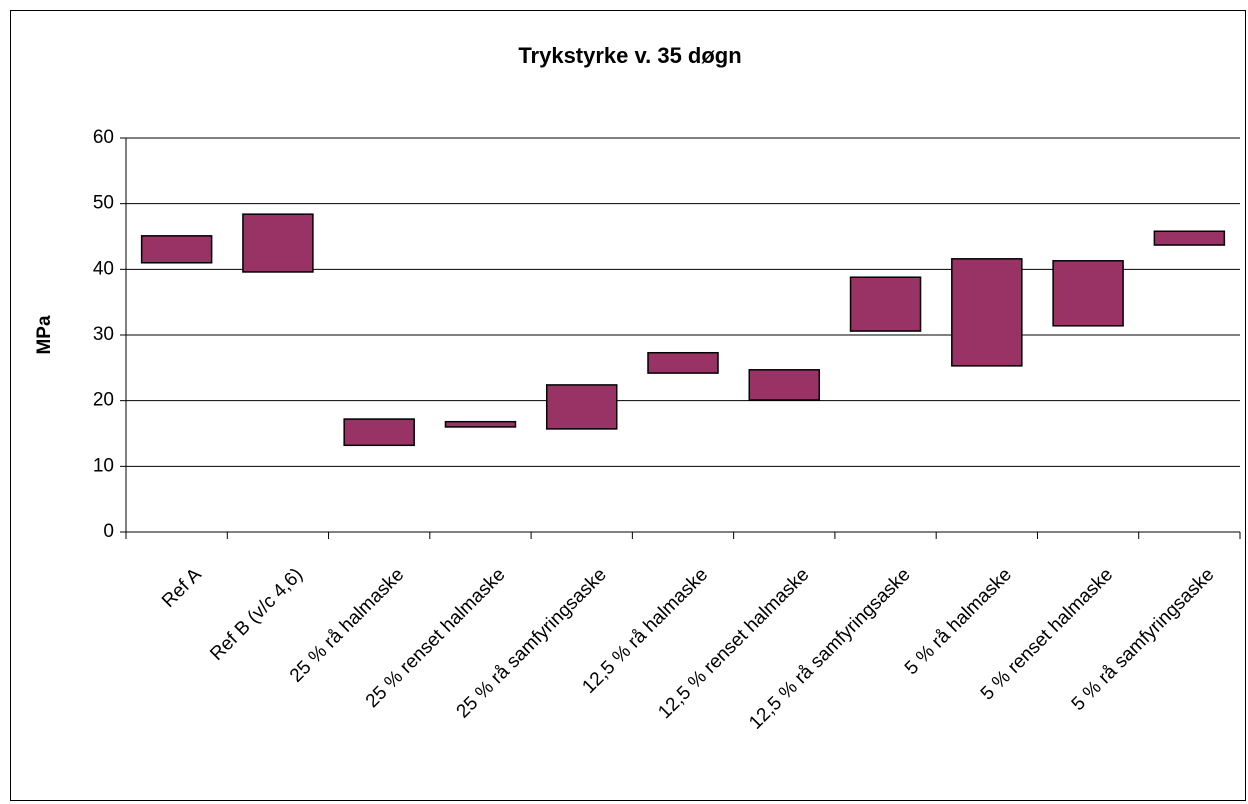 This screenshot has height=804, width=1248. I want to click on y-tick-label: 30, so click(103, 334).